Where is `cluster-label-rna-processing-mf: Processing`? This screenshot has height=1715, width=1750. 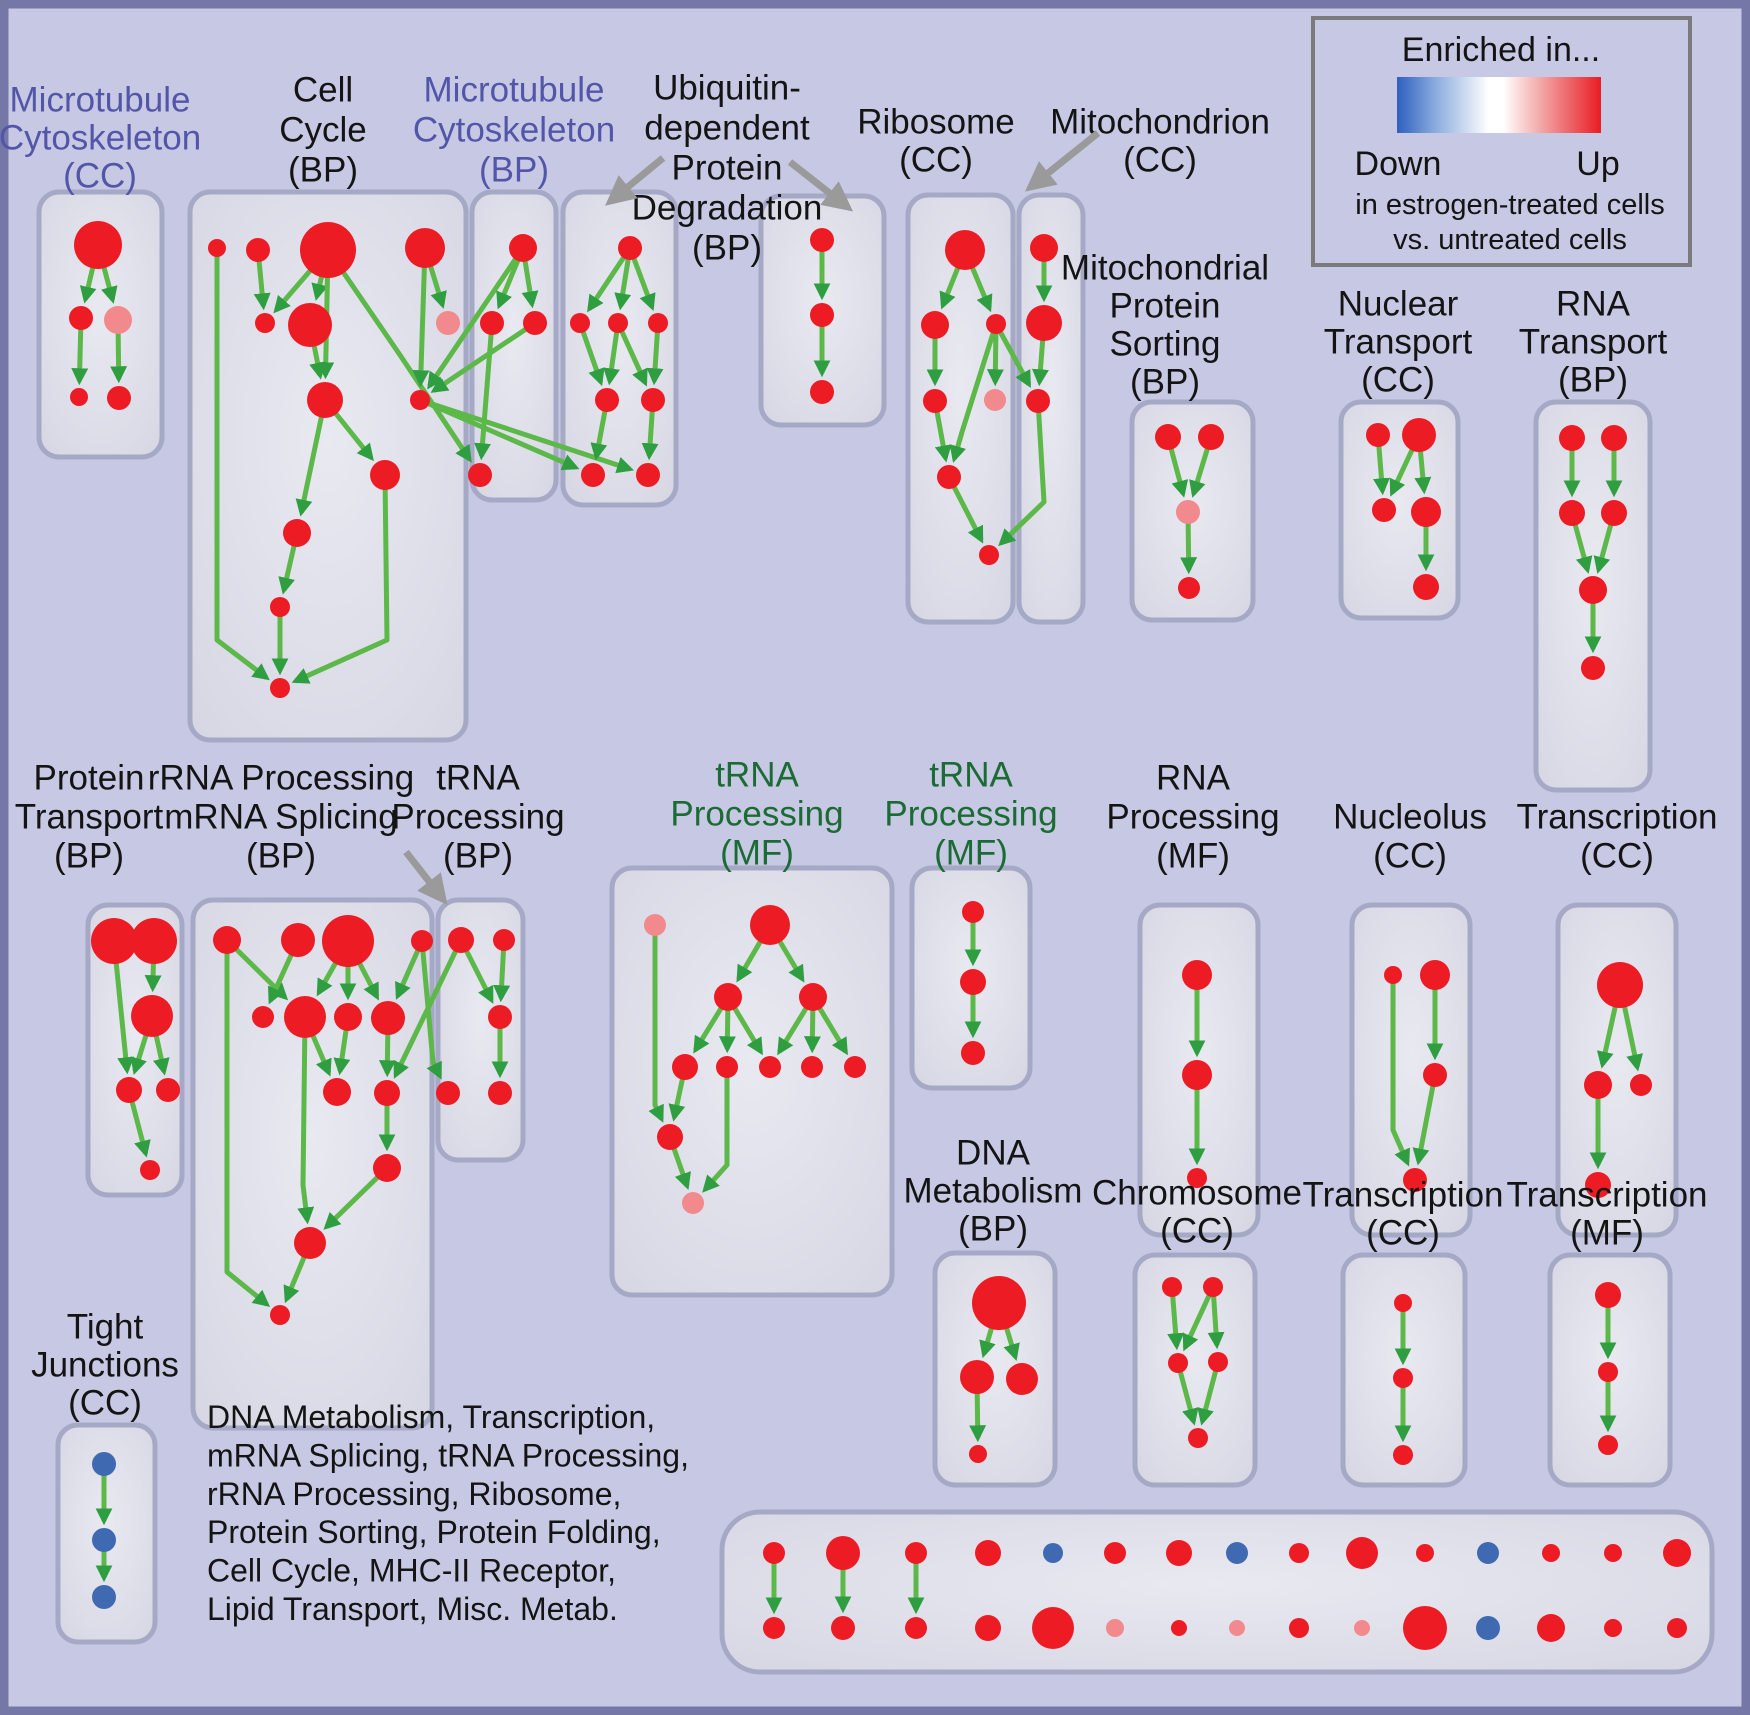
cluster-label-rna-processing-mf: Processing is located at coordinates (1192, 817).